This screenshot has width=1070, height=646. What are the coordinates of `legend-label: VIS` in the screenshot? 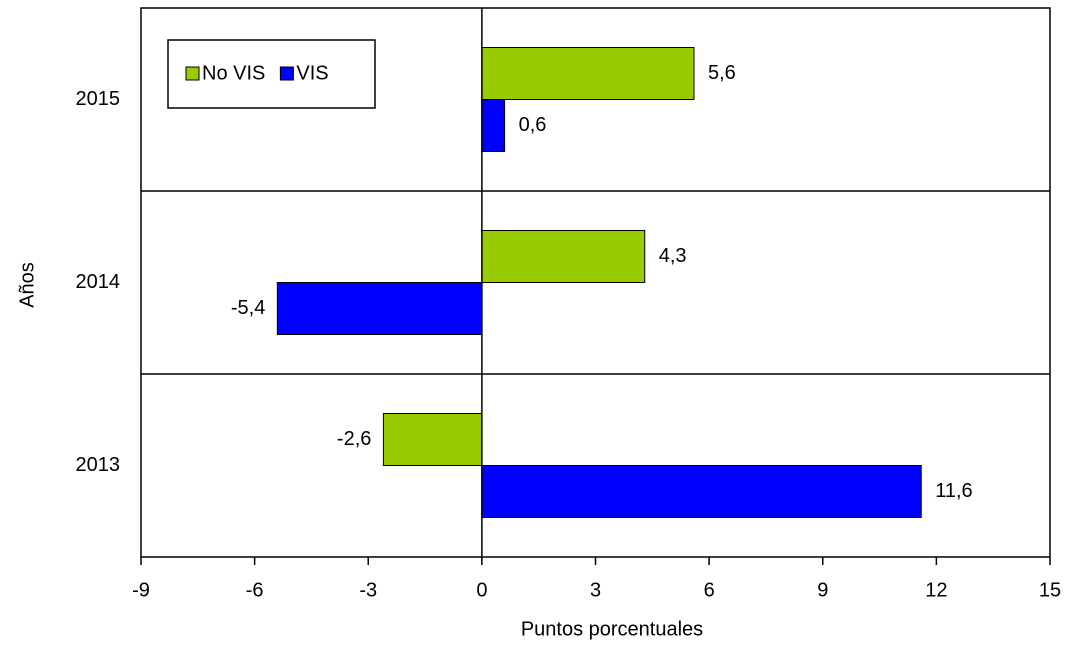 It's located at (312, 73).